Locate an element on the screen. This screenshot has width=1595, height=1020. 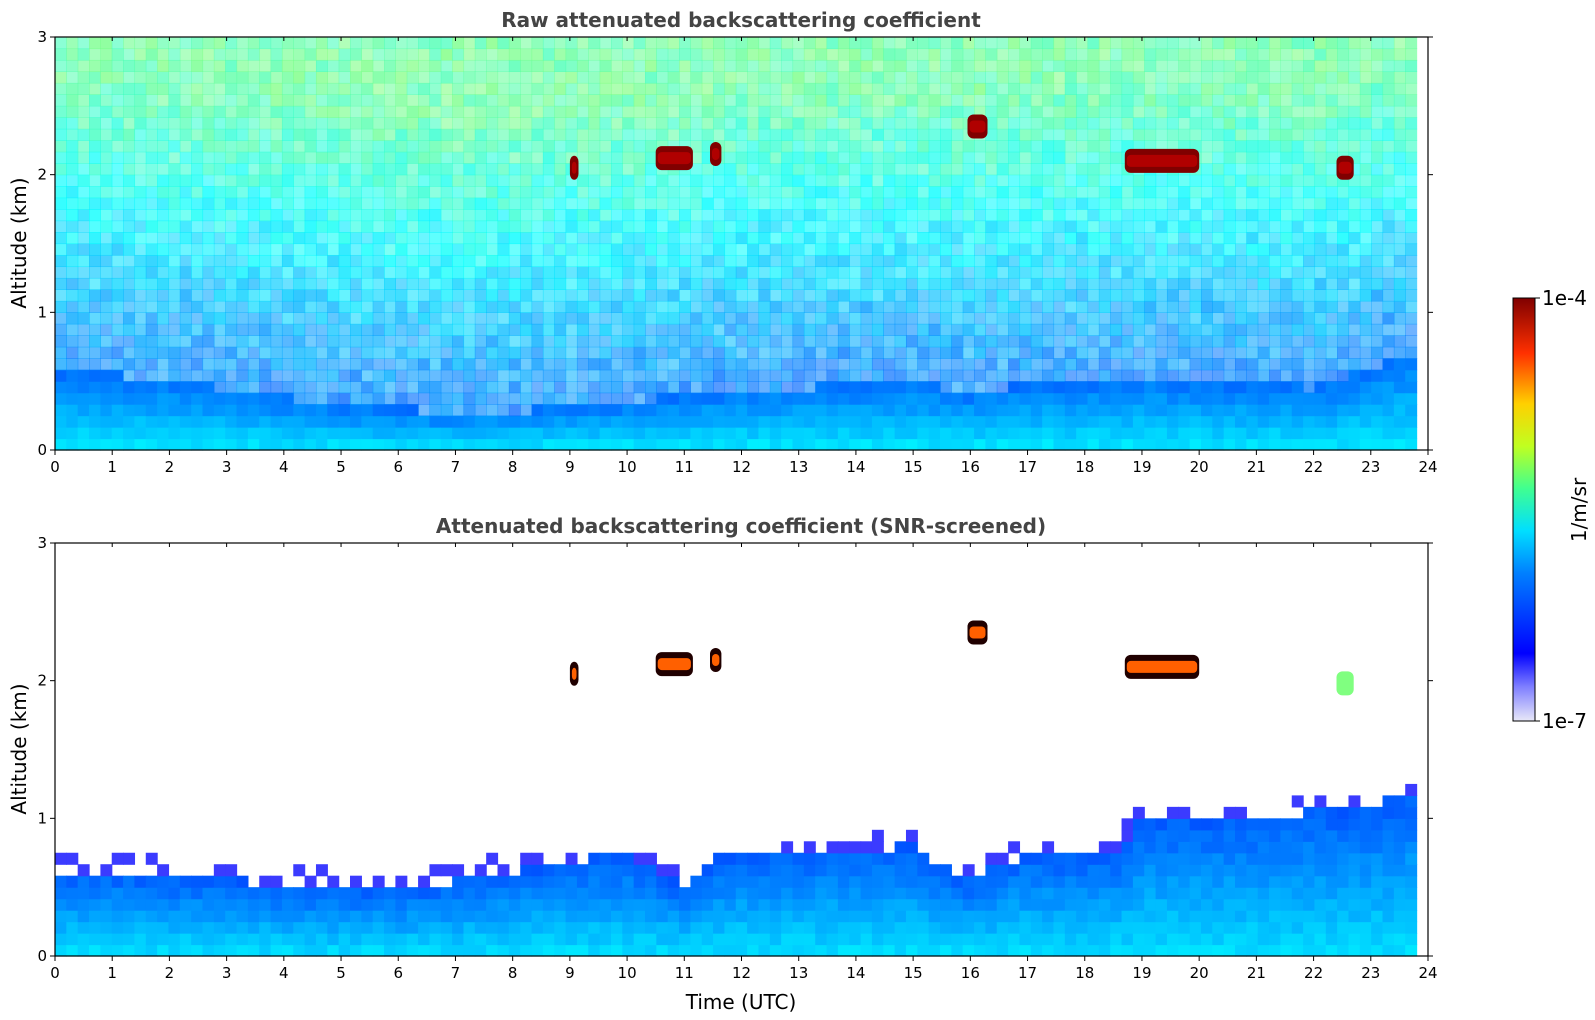
x-tick-label: 20 is located at coordinates (1199, 467).